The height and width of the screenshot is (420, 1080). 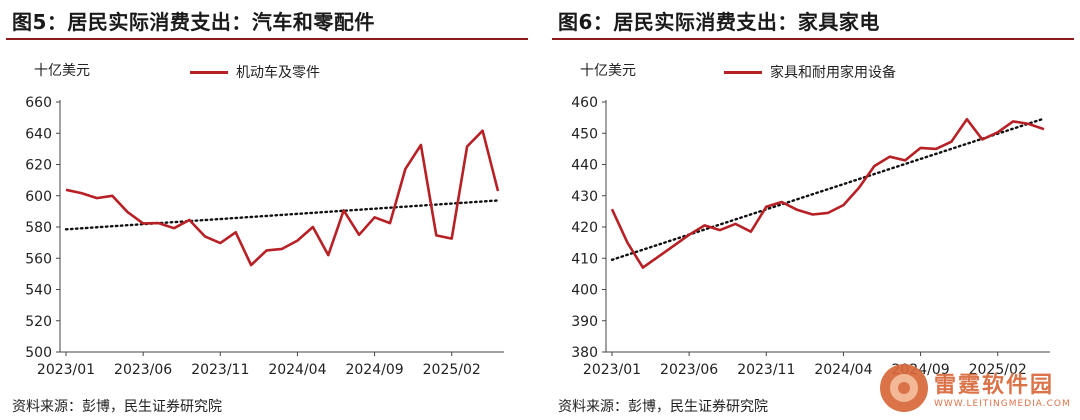 What do you see at coordinates (38, 228) in the screenshot?
I see `y-tick-label: 580` at bounding box center [38, 228].